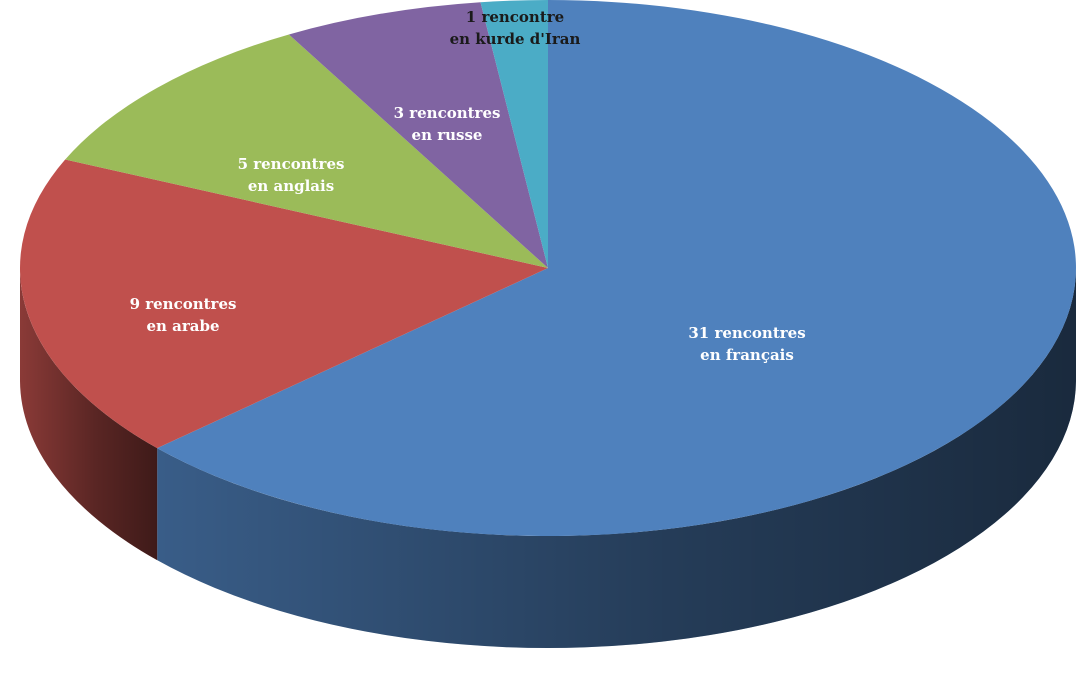 The height and width of the screenshot is (693, 1077). Describe the element at coordinates (291, 175) in the screenshot. I see `slice-label-anglais: 5 rencontres en anglais` at that location.